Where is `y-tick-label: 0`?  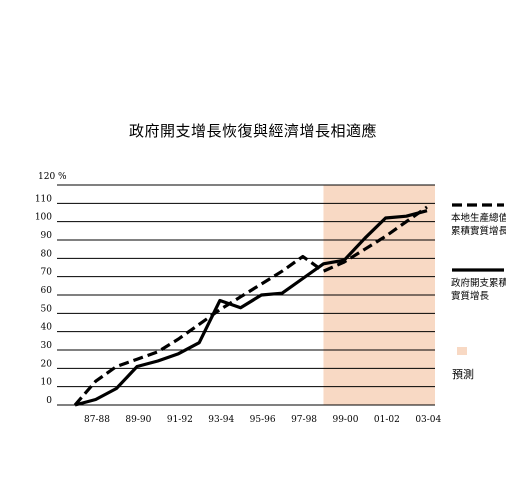
y-tick-label: 0 is located at coordinates (49, 401).